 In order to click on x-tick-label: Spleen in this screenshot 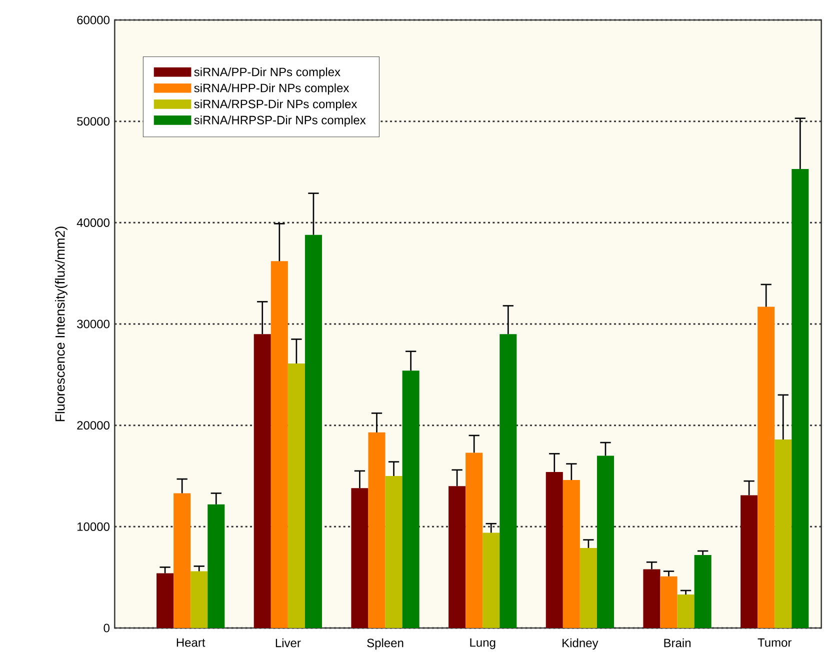, I will do `click(385, 644)`.